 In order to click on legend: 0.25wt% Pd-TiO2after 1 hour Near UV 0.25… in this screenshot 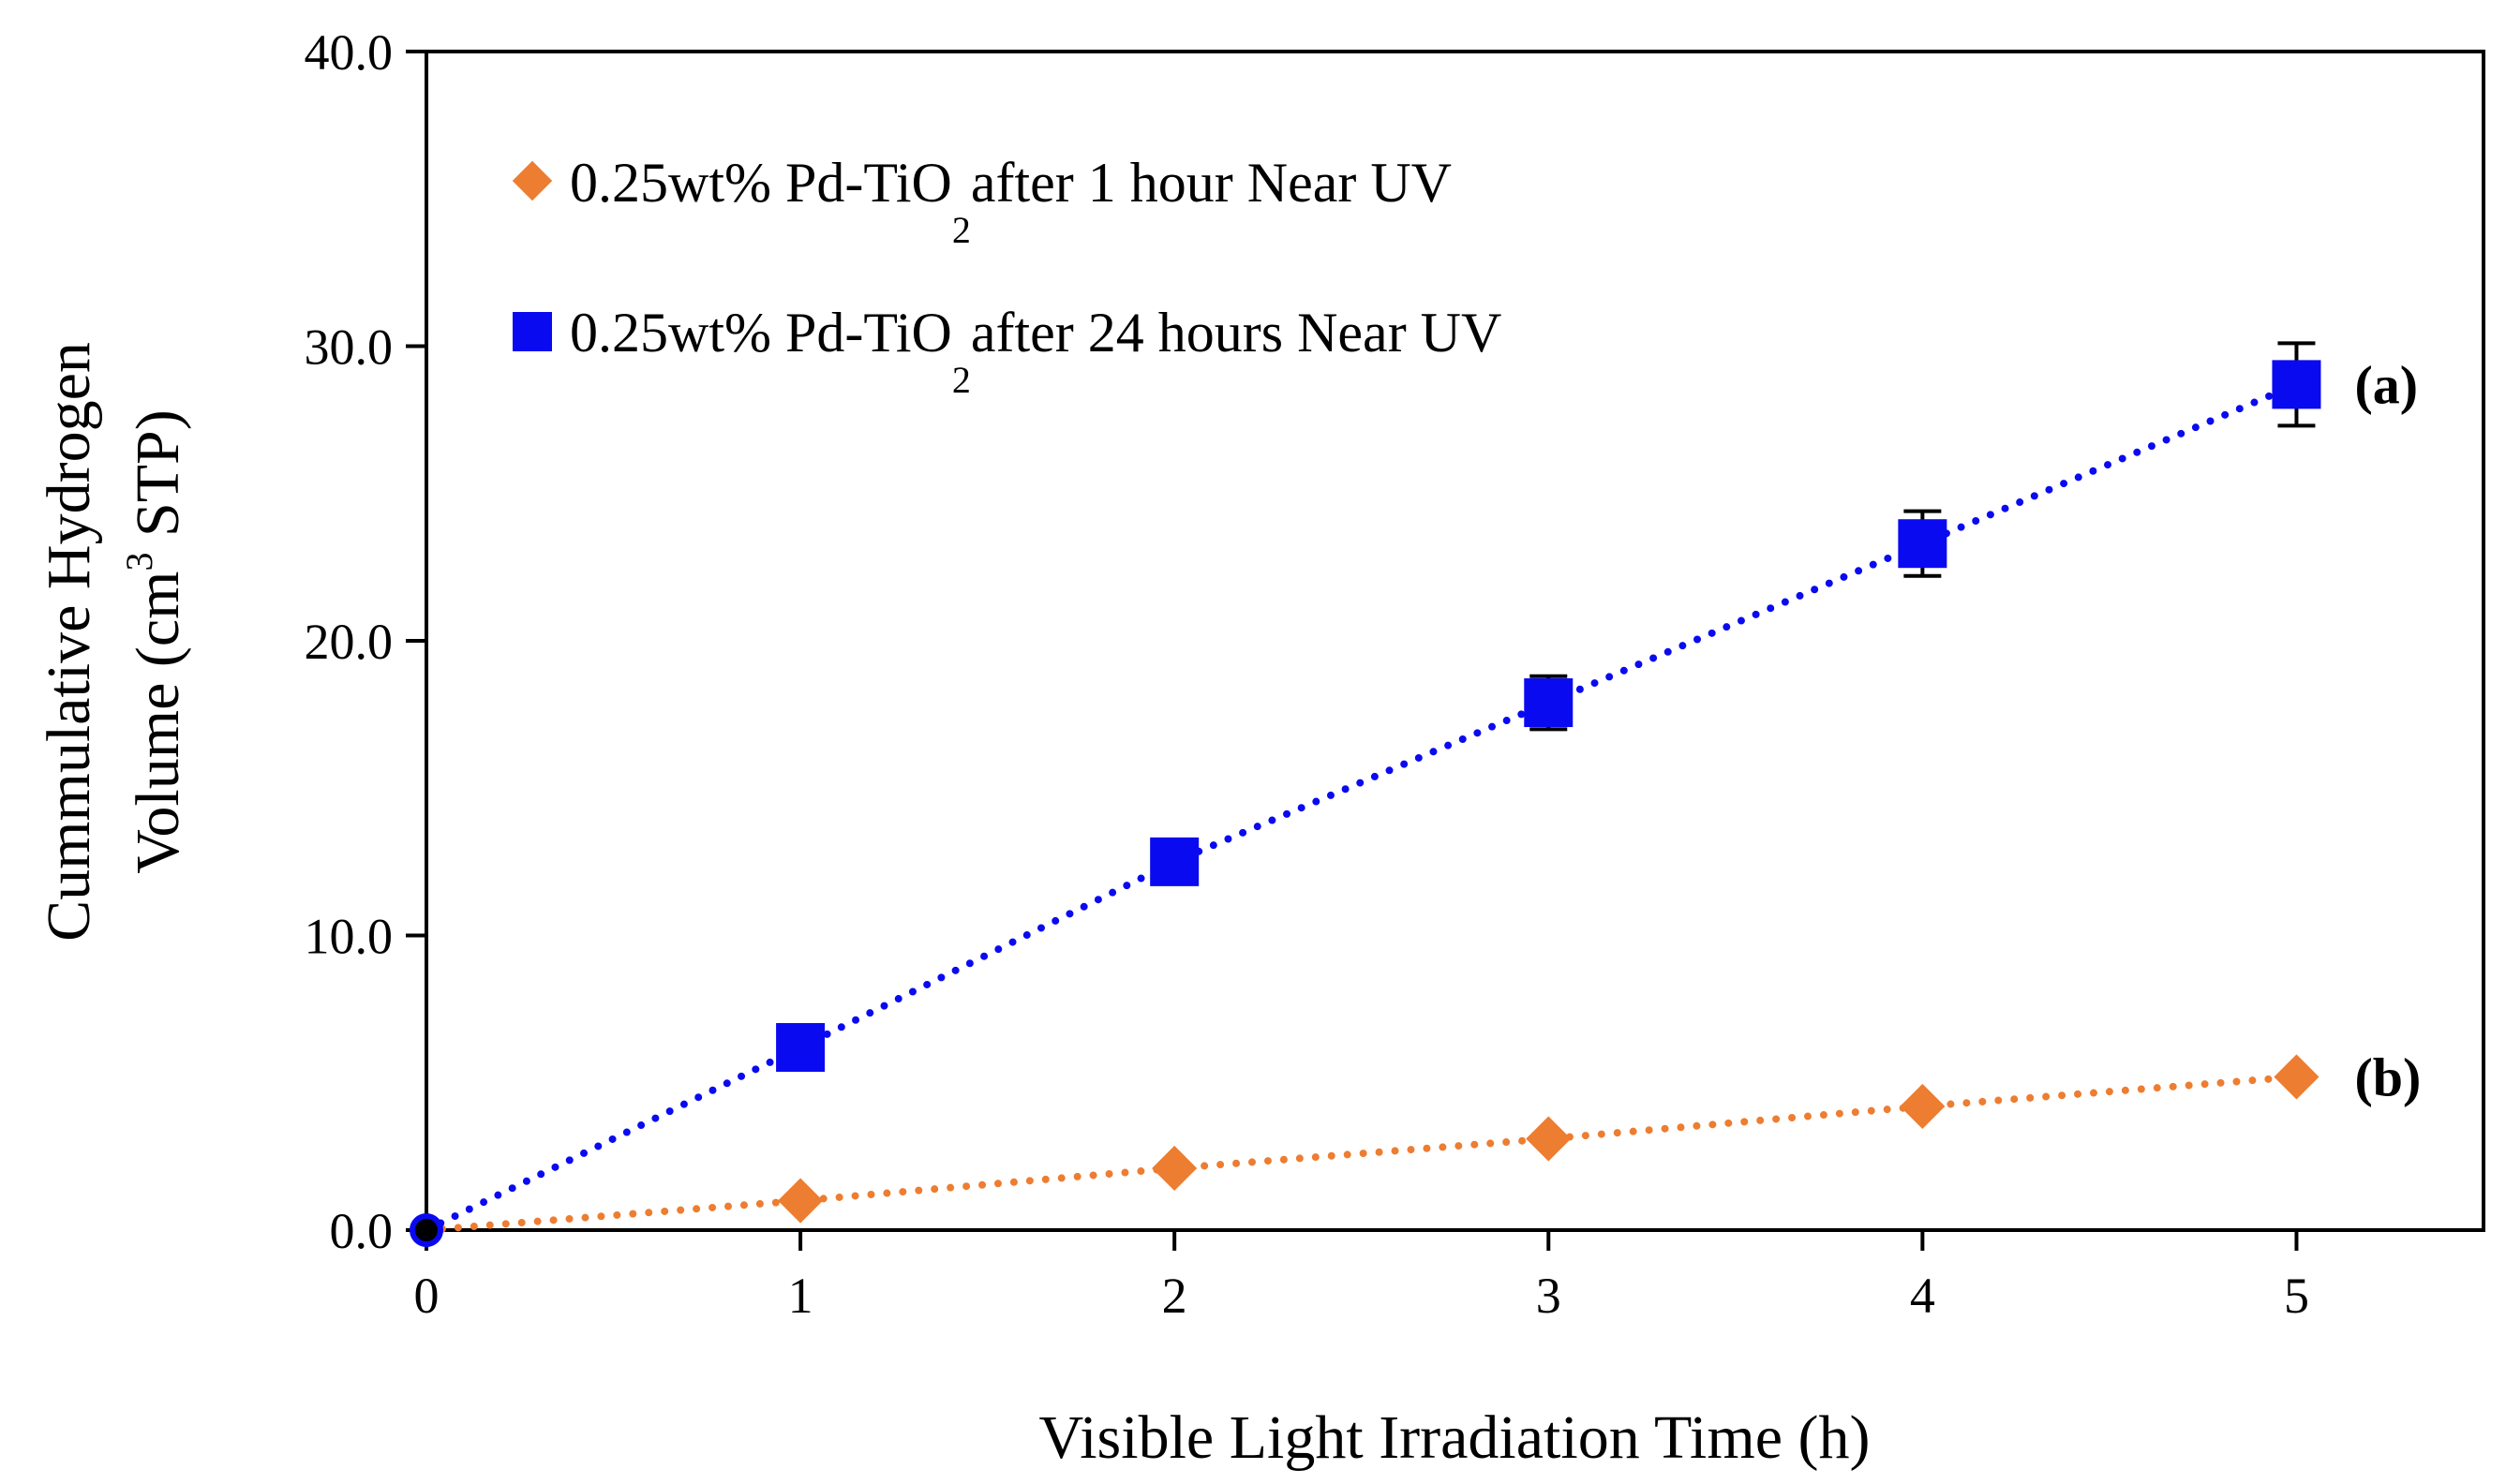, I will do `click(1006, 276)`.